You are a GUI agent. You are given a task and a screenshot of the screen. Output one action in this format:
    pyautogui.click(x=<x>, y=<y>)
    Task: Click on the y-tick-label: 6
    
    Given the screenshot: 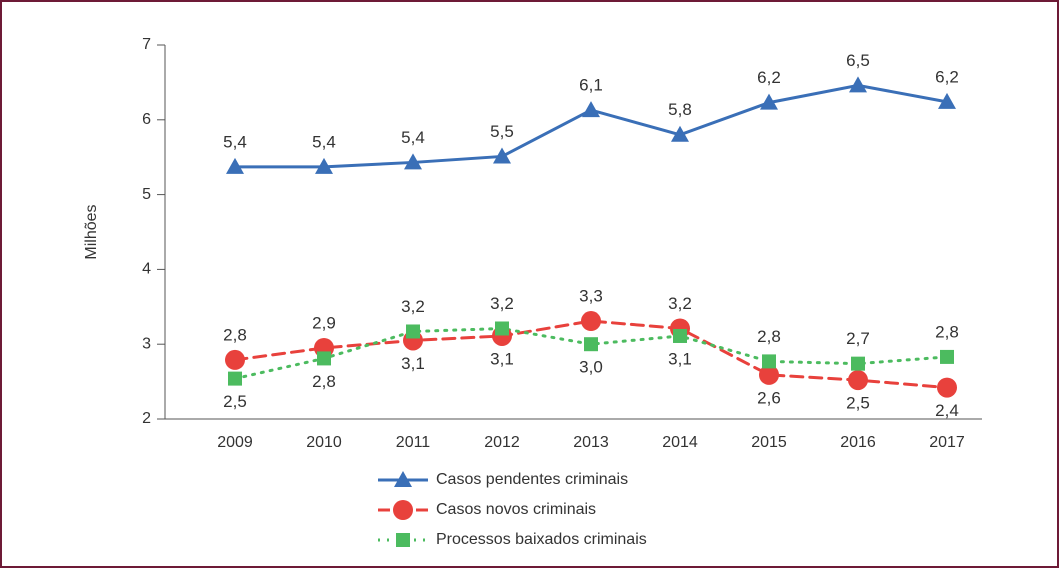 What is the action you would take?
    pyautogui.click(x=146, y=119)
    